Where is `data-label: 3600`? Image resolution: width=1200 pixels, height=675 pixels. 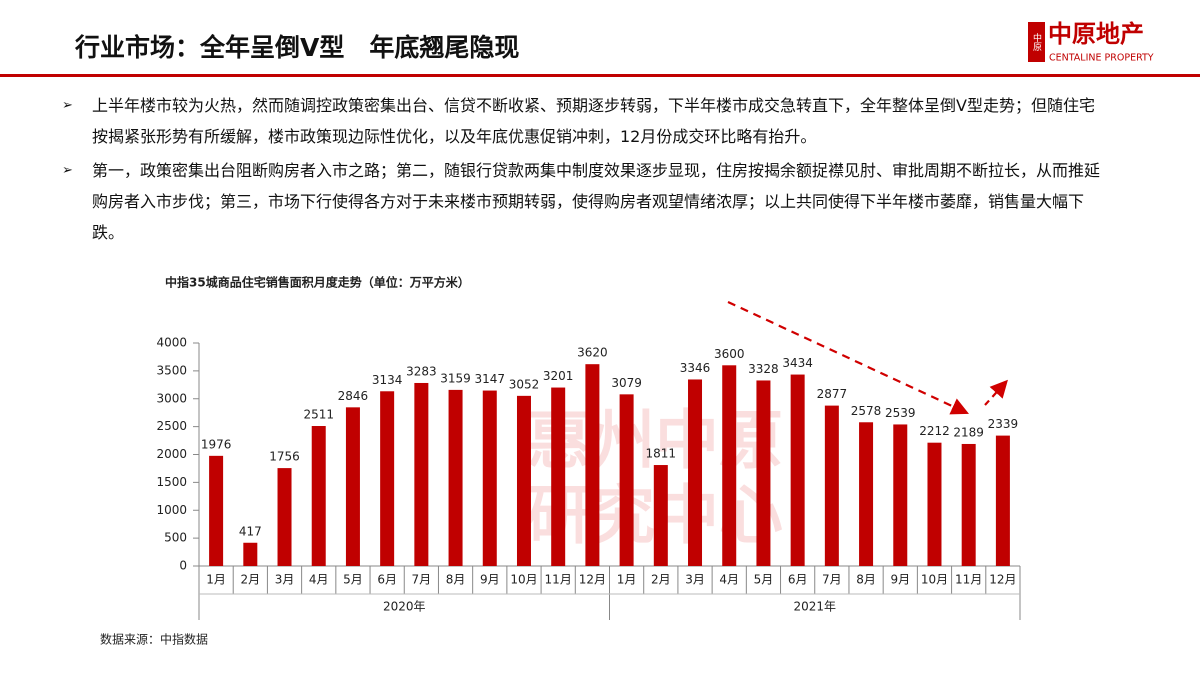
data-label: 3600 is located at coordinates (729, 354).